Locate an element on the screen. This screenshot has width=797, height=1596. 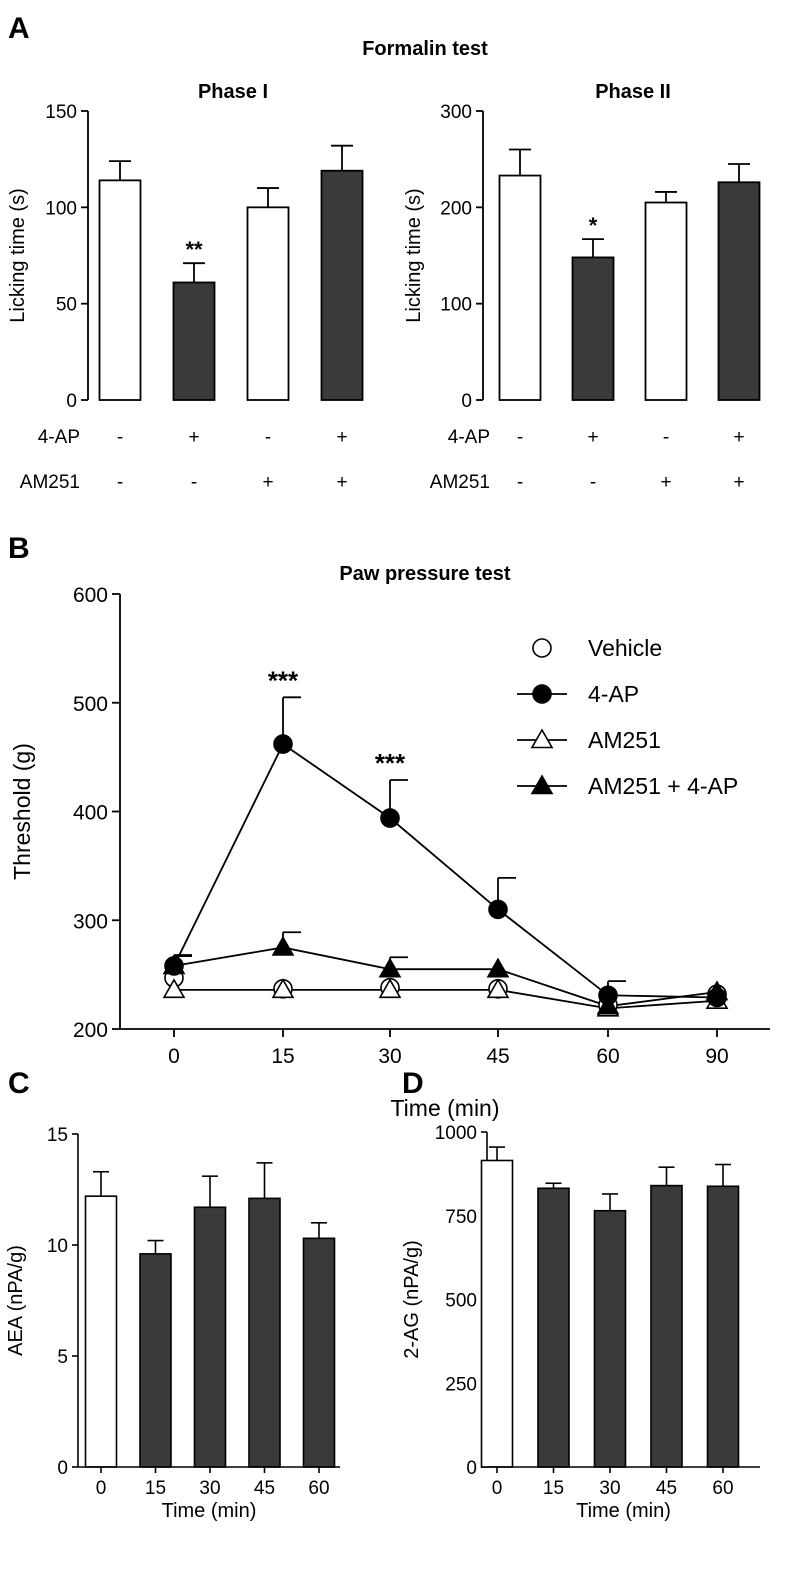
y-tick-label: 600 is located at coordinates (90, 595).